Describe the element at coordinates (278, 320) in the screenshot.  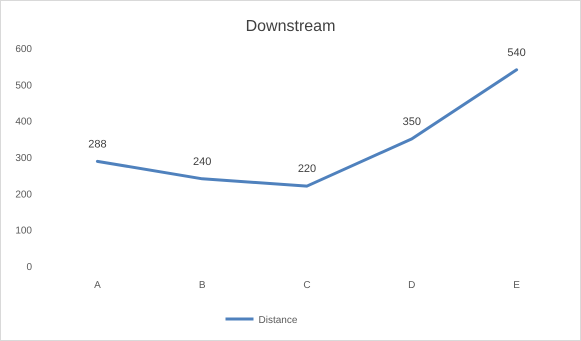
I see `legend-label: Distance` at that location.